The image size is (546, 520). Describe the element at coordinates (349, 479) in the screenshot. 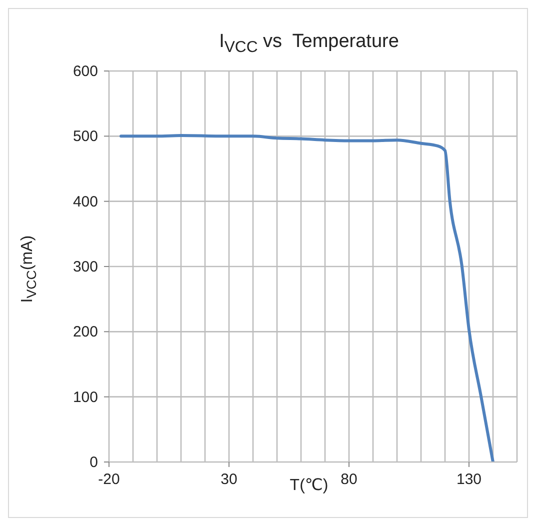

I see `x-tick-label: 80` at that location.